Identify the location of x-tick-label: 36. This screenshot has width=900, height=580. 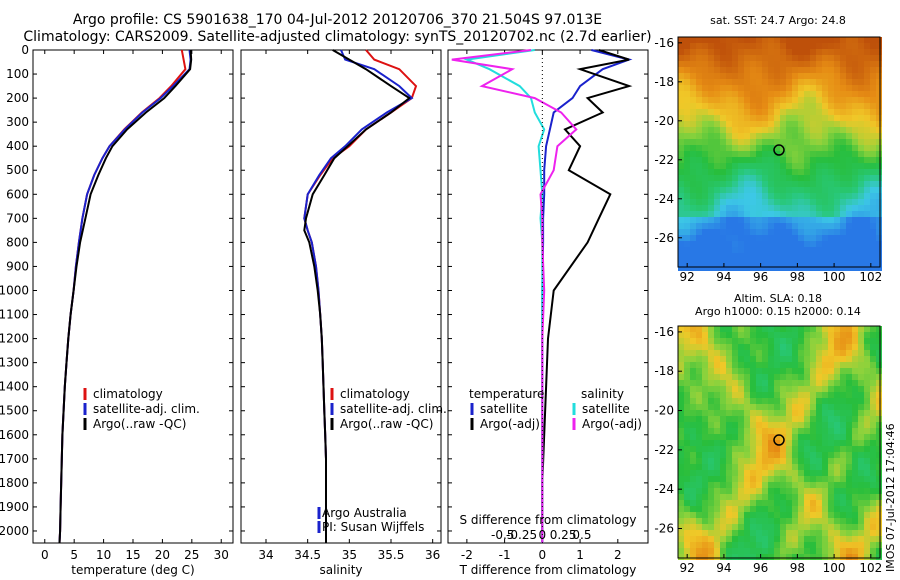
(432, 555).